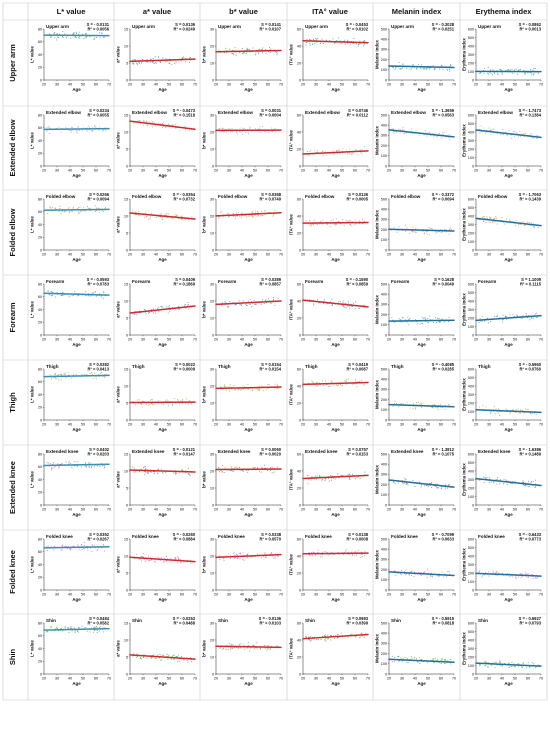 This screenshot has width=550, height=735. I want to click on y-tick-label: 400, so click(471, 131).